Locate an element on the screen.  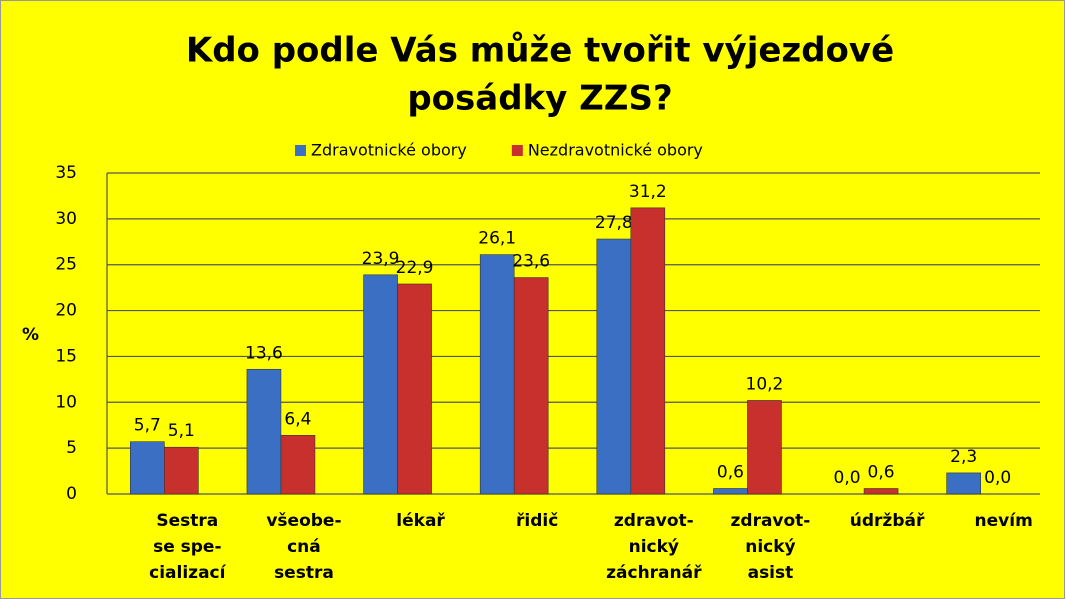
x-tick-label: nevím is located at coordinates (1004, 521).